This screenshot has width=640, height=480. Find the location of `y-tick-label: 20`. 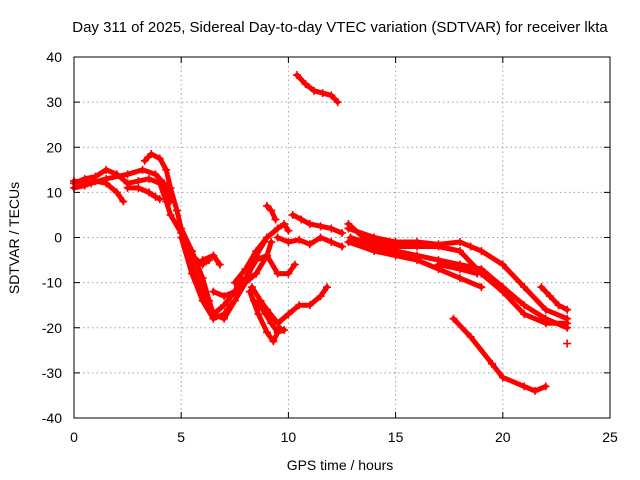

y-tick-label: 20 is located at coordinates (54, 147).